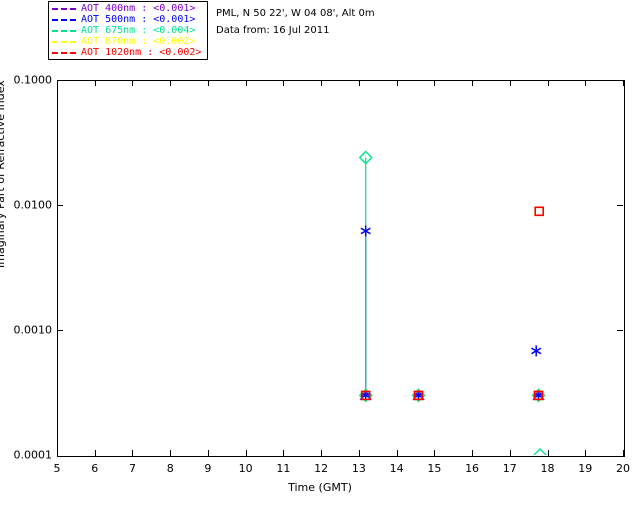  Describe the element at coordinates (33, 205) in the screenshot. I see `y-tick-label: 0.0100` at that location.